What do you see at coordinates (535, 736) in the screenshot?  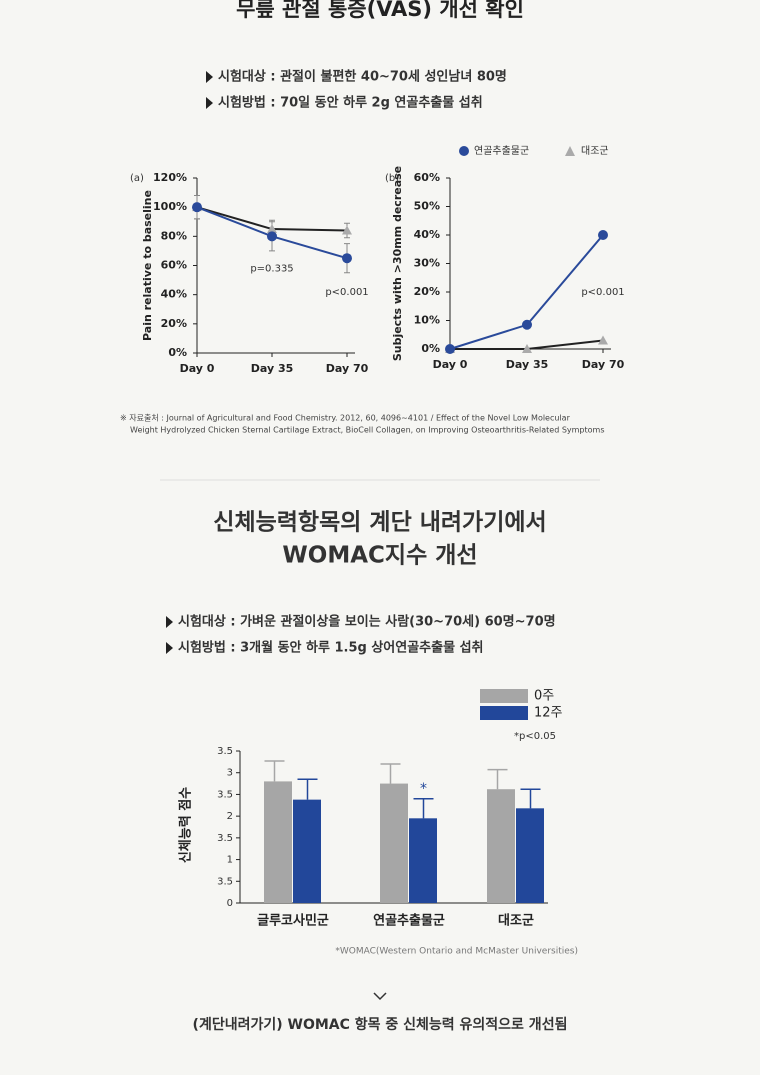 I see `note: *p<0.05` at bounding box center [535, 736].